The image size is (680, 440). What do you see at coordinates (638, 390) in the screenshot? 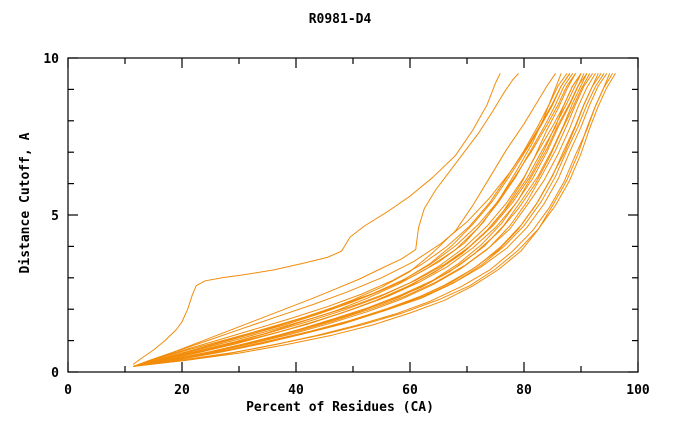
I see `x-tick-label: 100` at bounding box center [638, 390].